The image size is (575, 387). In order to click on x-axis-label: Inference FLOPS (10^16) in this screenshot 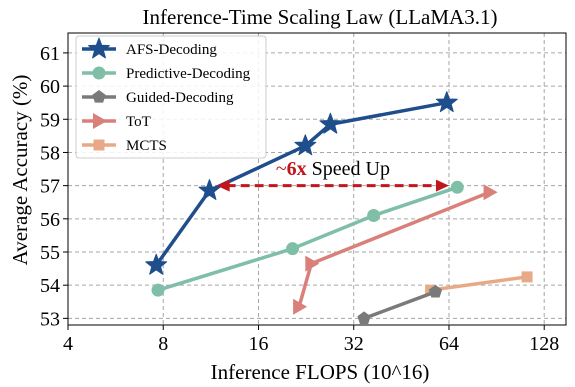, I will do `click(320, 372)`.